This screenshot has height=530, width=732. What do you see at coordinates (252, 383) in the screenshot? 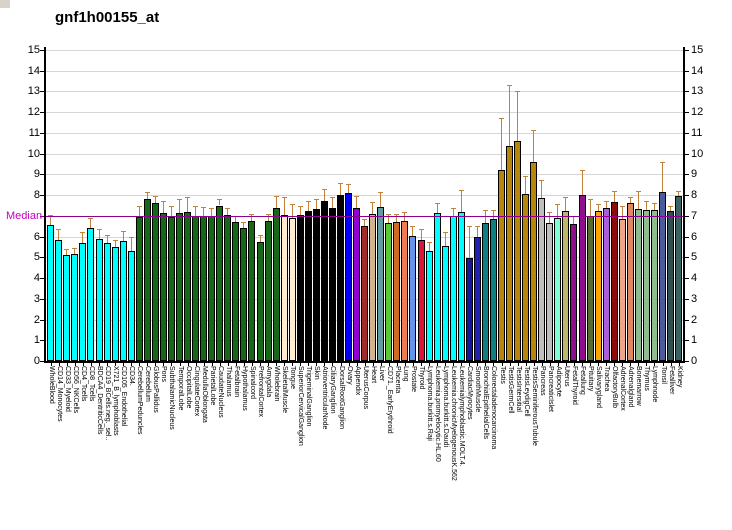
I see `x-tick-label: Spinalcord` at bounding box center [252, 383].